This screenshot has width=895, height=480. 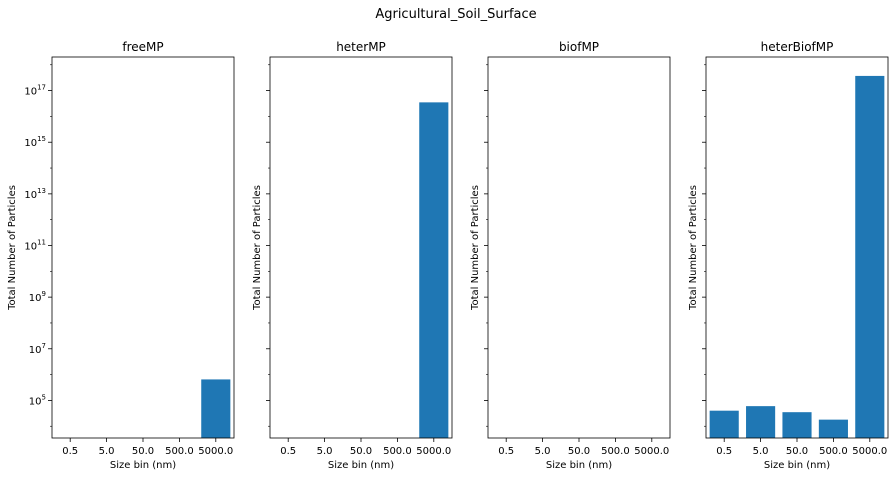 I want to click on panel-title: heterBiofMP, so click(x=797, y=47).